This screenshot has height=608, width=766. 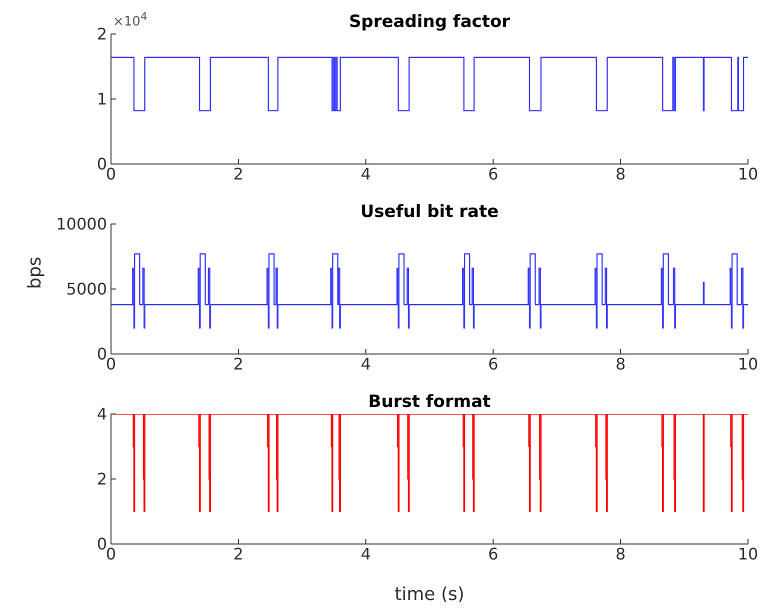 I want to click on chart-title: Useful bit rate, so click(x=429, y=212).